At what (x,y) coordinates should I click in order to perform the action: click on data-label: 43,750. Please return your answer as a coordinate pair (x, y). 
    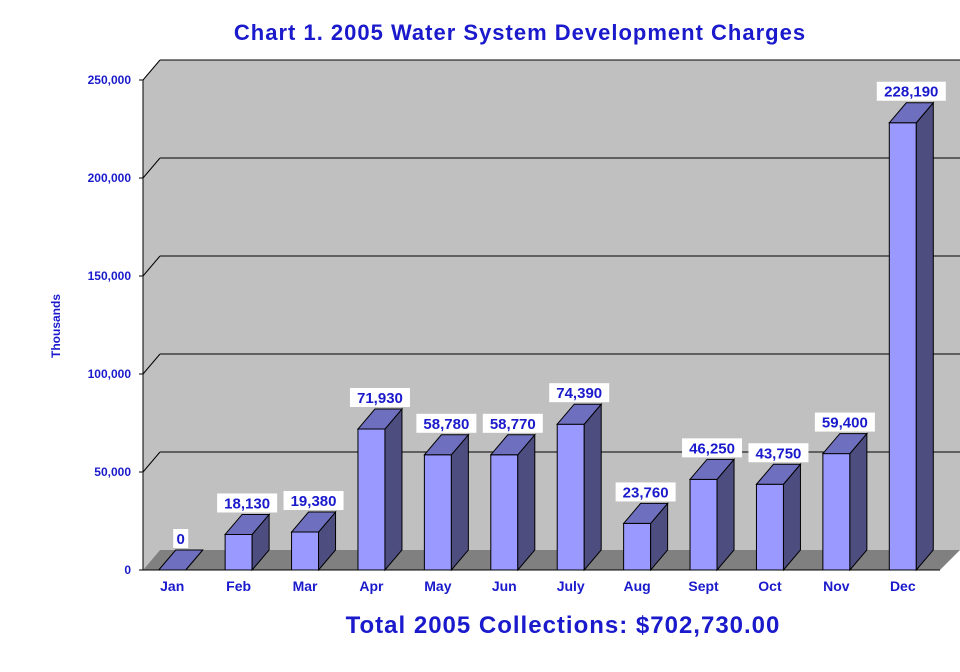
    Looking at the image, I should click on (779, 453).